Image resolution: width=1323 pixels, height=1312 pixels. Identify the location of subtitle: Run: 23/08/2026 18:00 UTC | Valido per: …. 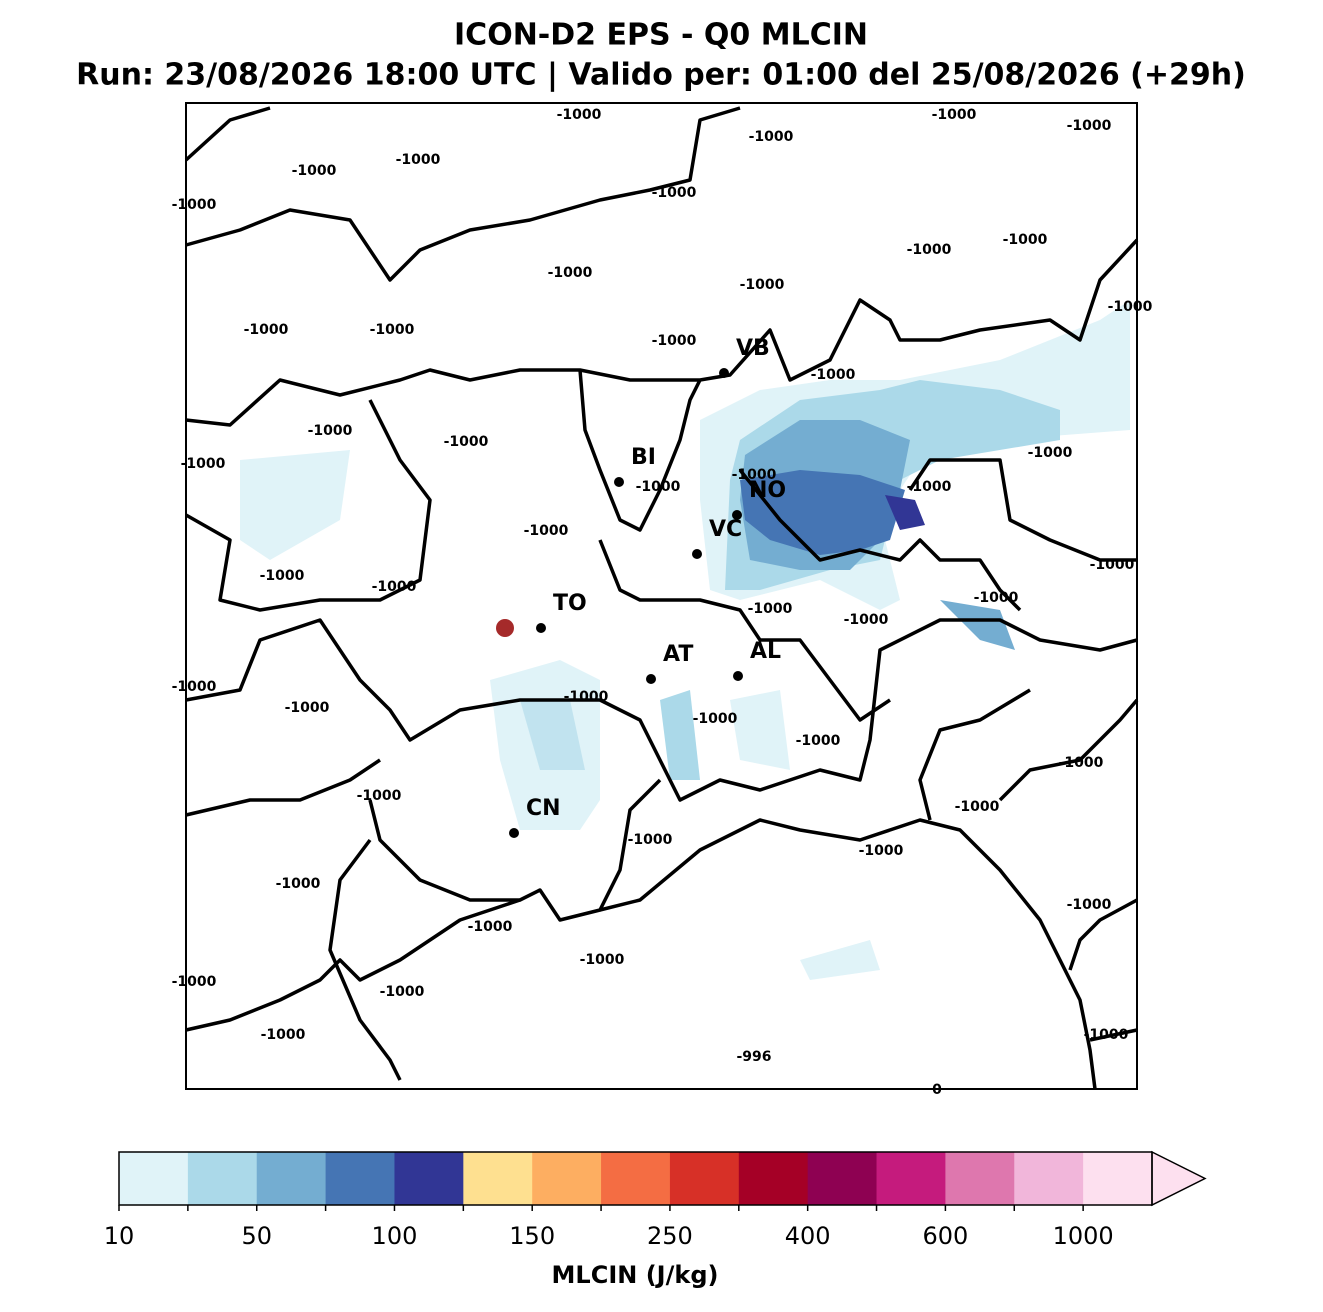
(661, 75).